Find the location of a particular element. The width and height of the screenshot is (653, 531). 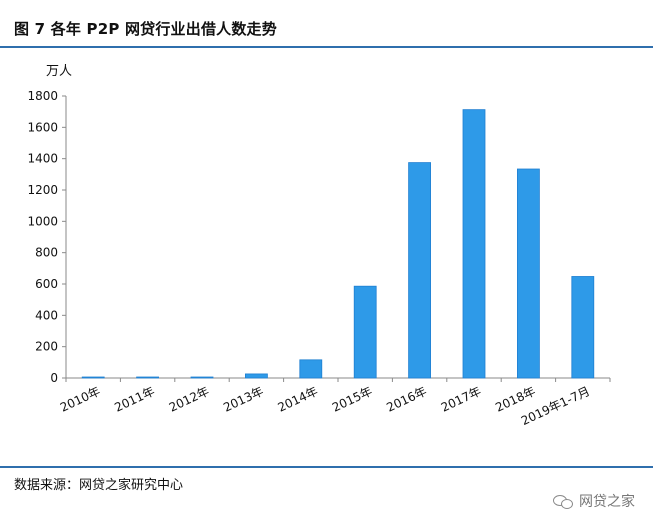

bar-2017年 is located at coordinates (474, 244).